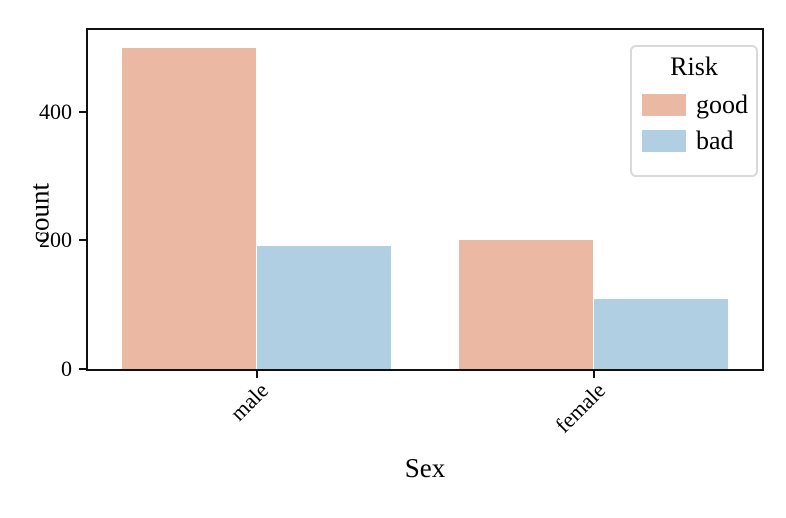  I want to click on legend-swatch-bad, so click(664, 140).